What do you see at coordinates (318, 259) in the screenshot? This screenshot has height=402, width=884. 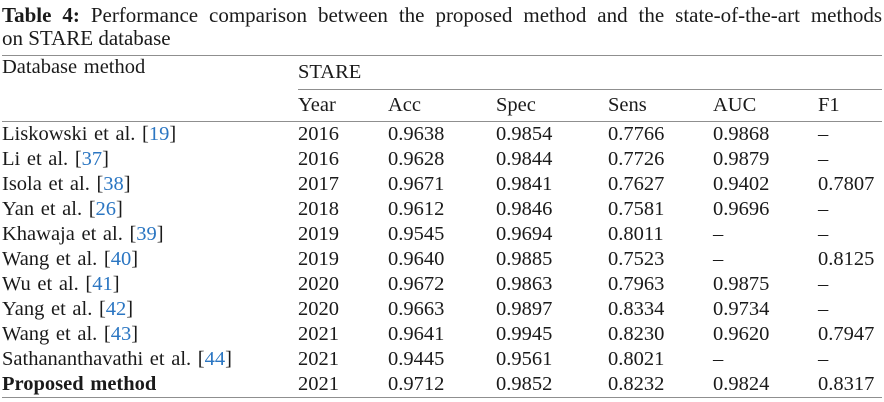 I see `year-cell: 2019` at bounding box center [318, 259].